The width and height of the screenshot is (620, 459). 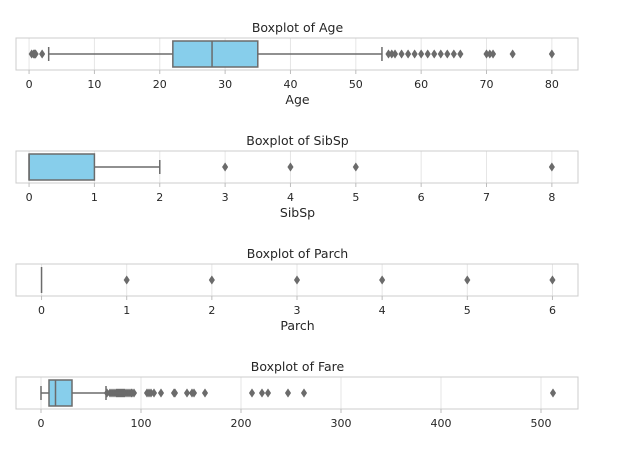 I want to click on chart-title: Boxplot of Parch, so click(x=297, y=253).